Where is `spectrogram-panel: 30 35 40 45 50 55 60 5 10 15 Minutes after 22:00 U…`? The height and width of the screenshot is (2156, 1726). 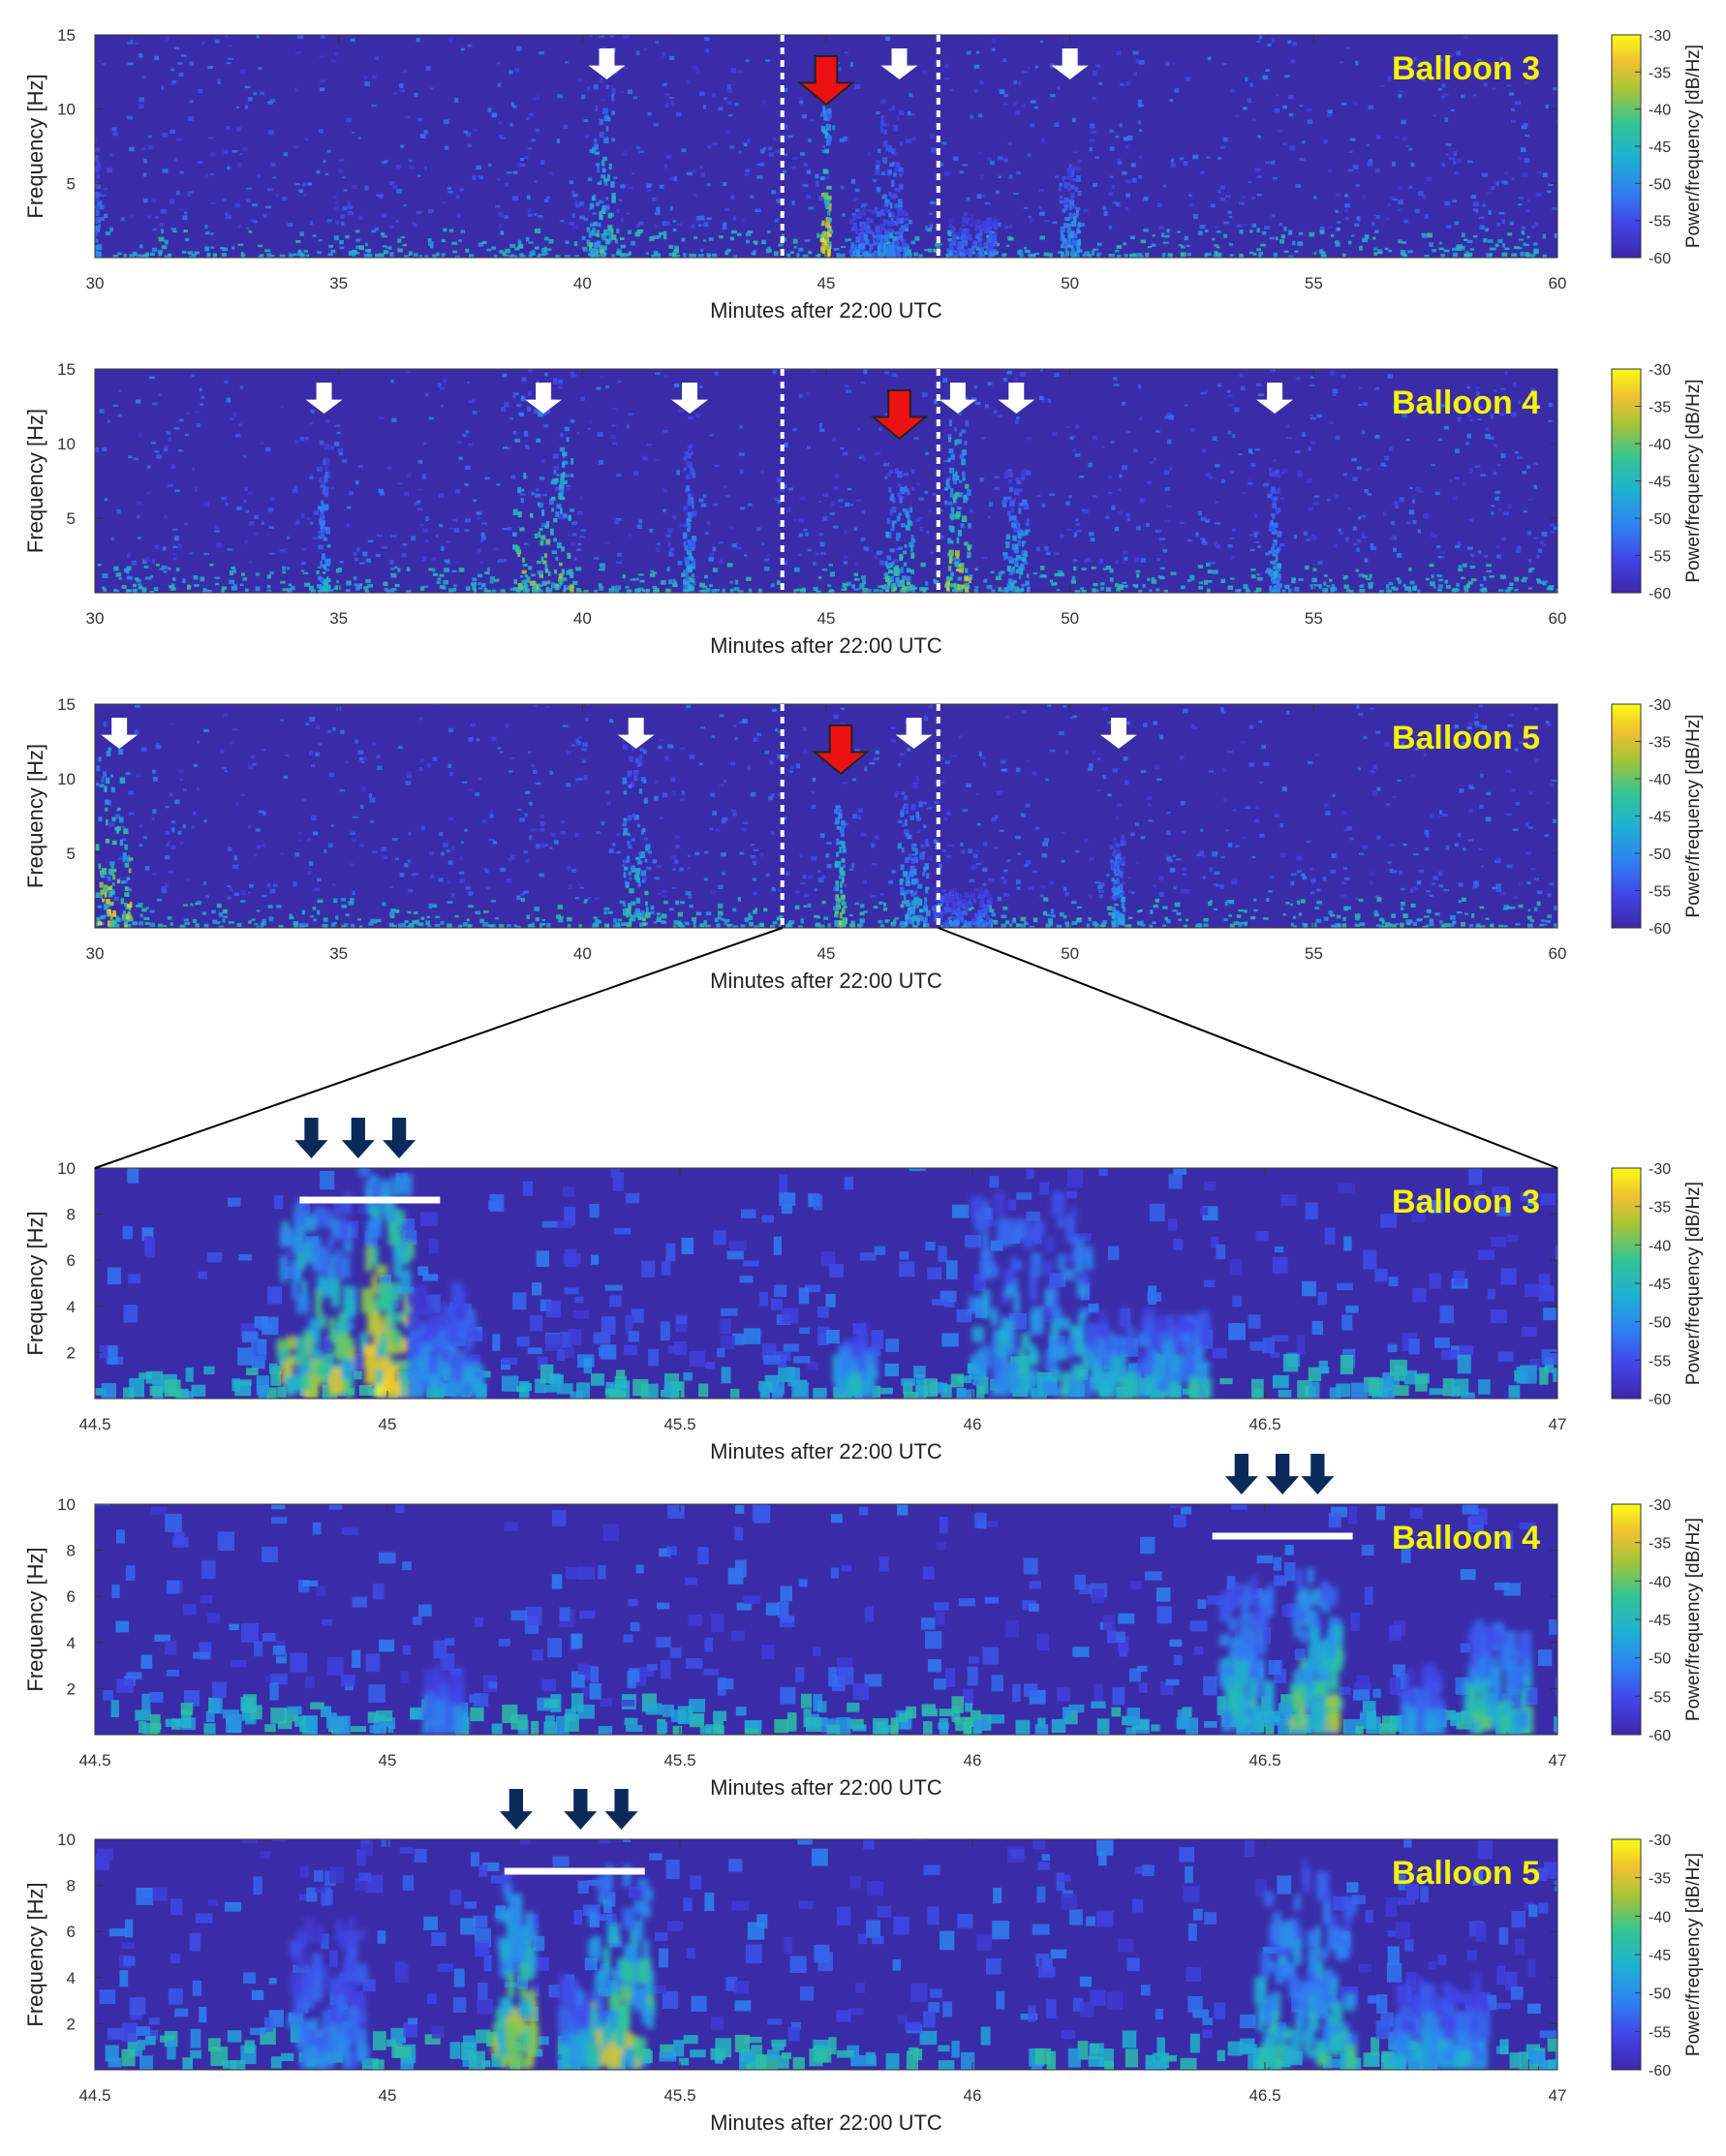 spectrogram-panel: 30 35 40 45 50 55 60 5 10 15 Minutes after 22:00 U… is located at coordinates (864, 844).